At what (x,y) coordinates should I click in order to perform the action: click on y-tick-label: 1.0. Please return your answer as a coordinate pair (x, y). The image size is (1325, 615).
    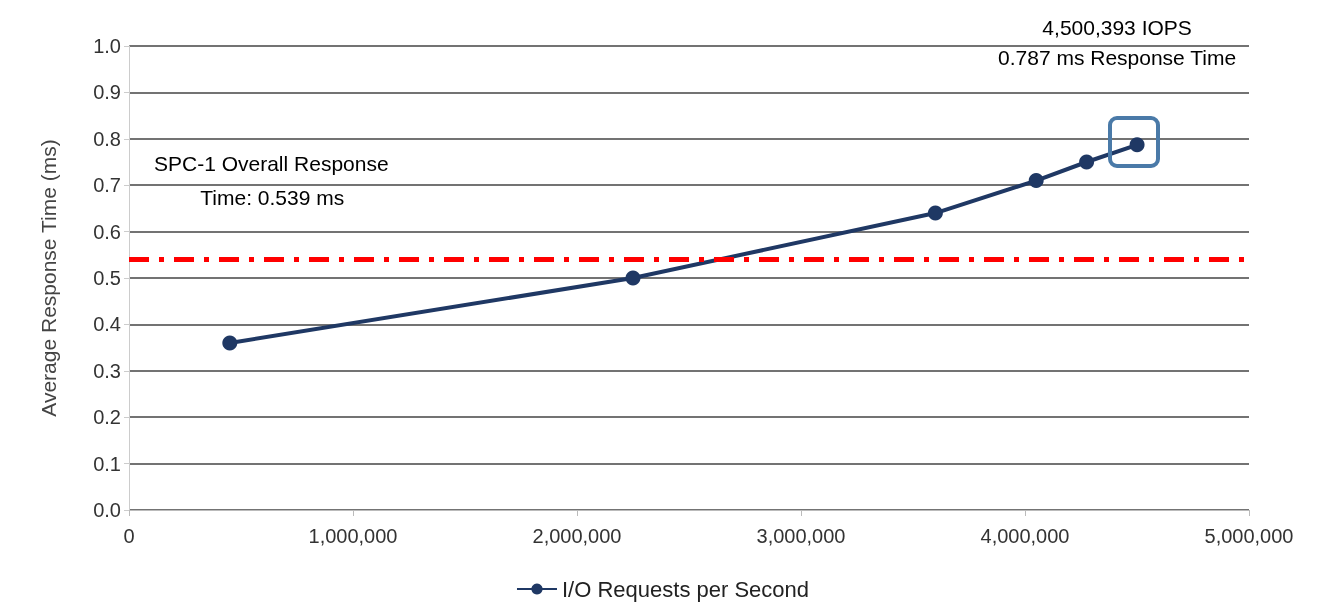
    Looking at the image, I should click on (107, 46).